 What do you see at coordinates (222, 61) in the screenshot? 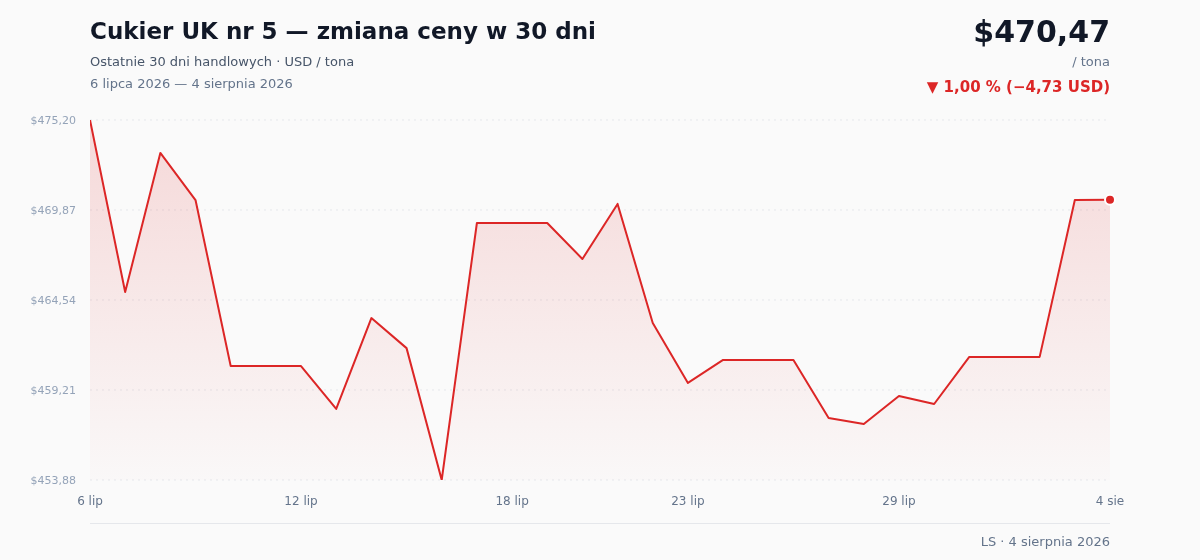
I see `chart-subtitle: Ostatnie 30 dni handlowych · USD / tona` at bounding box center [222, 61].